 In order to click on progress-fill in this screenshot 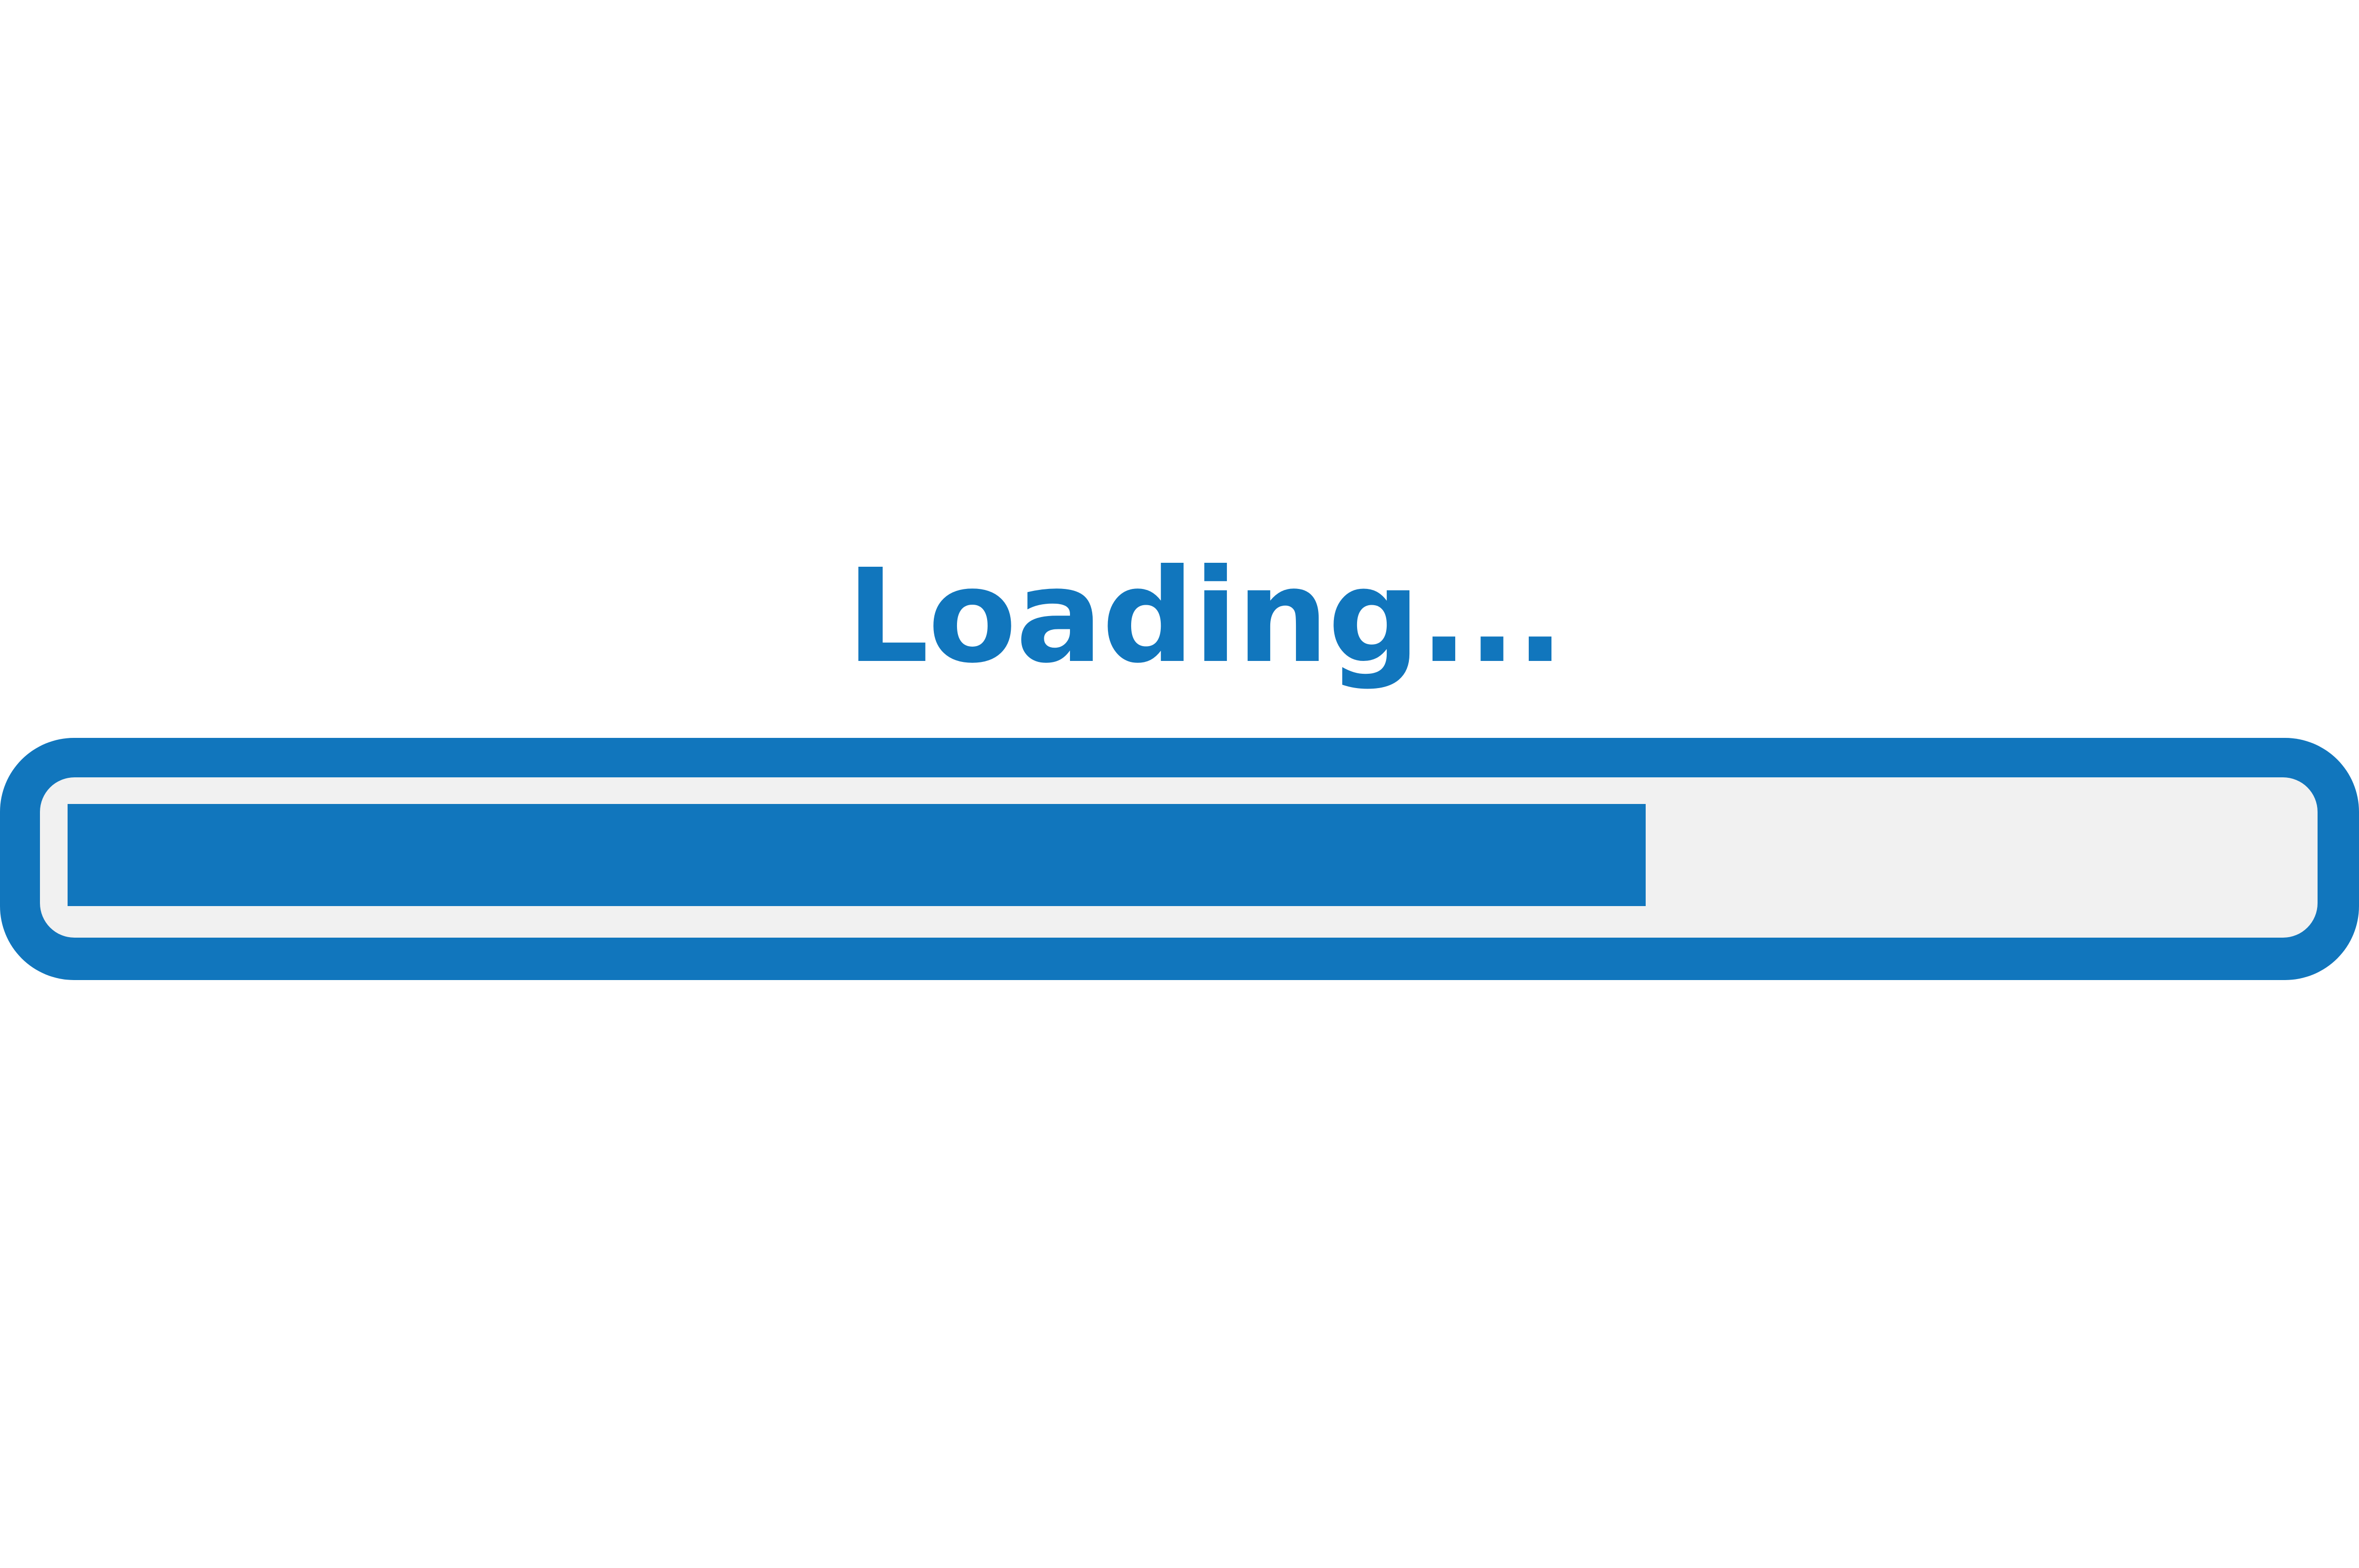, I will do `click(857, 855)`.